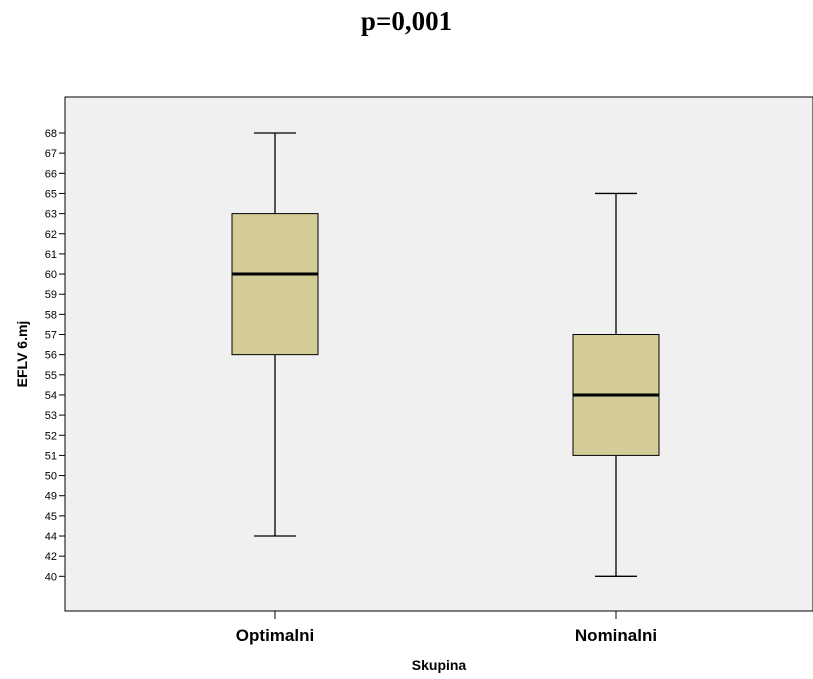  What do you see at coordinates (51, 376) in the screenshot?
I see `y-tick-label: 55` at bounding box center [51, 376].